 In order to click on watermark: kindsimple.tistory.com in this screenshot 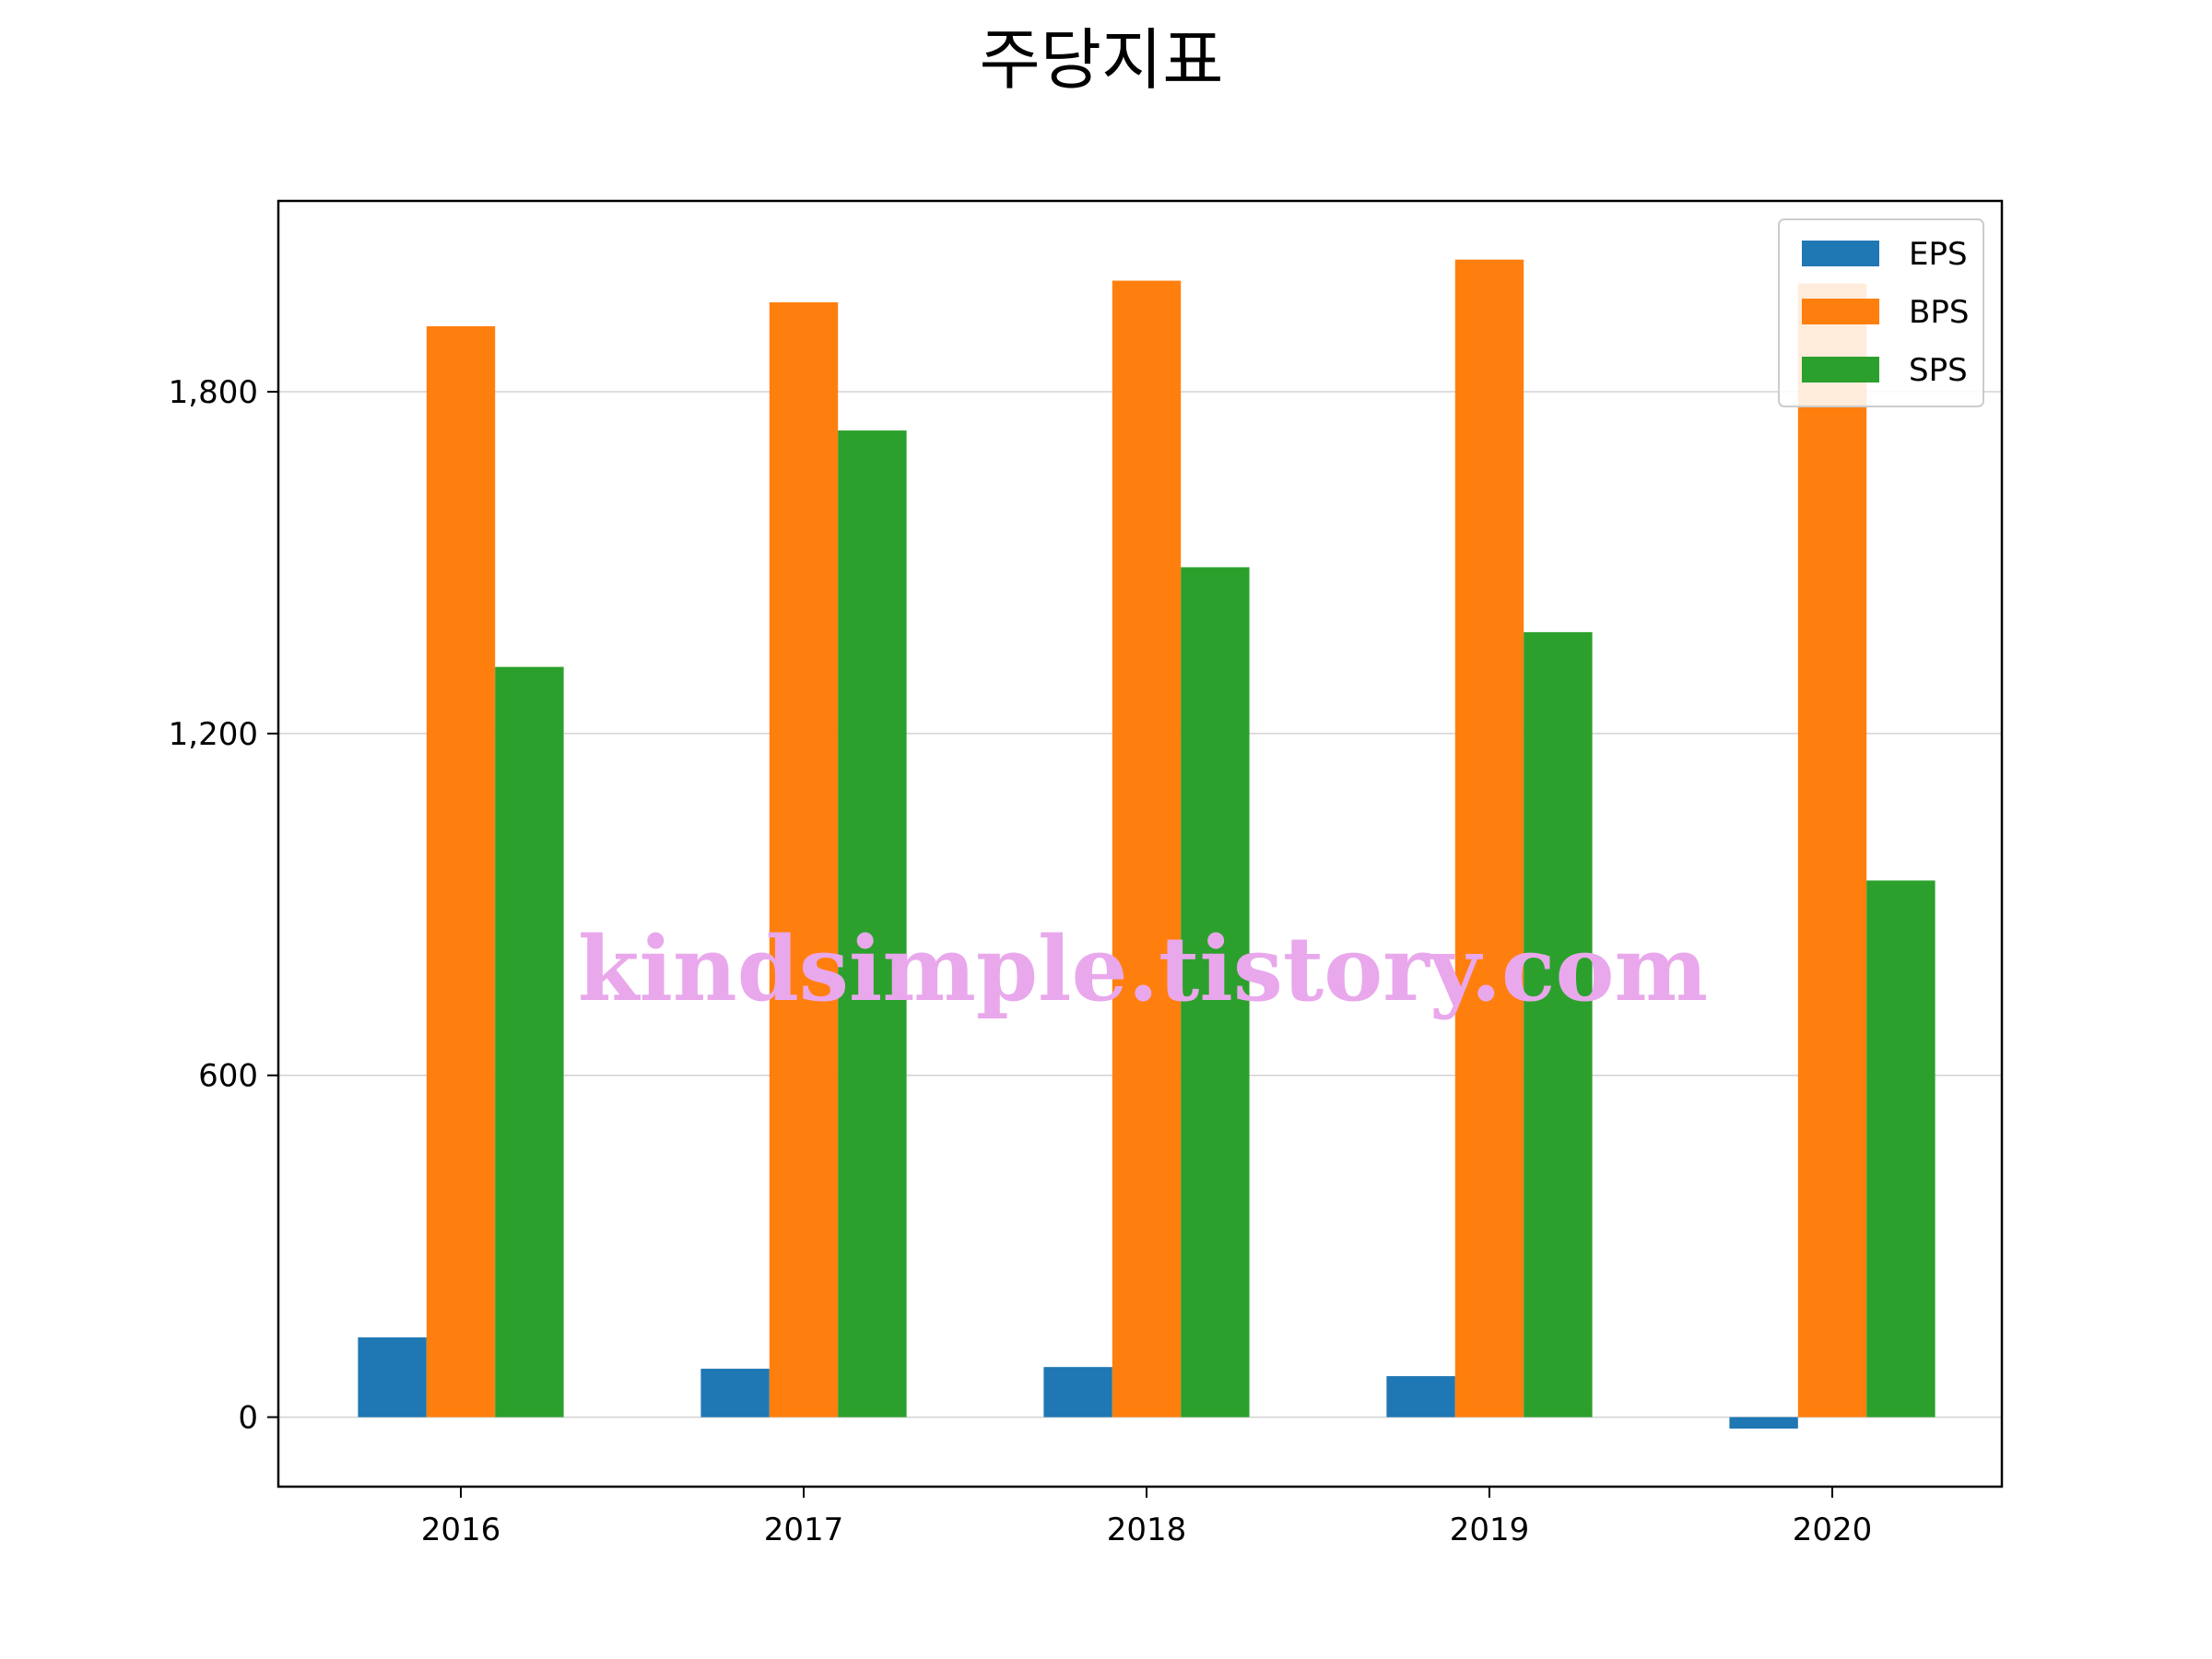, I will do `click(1143, 969)`.